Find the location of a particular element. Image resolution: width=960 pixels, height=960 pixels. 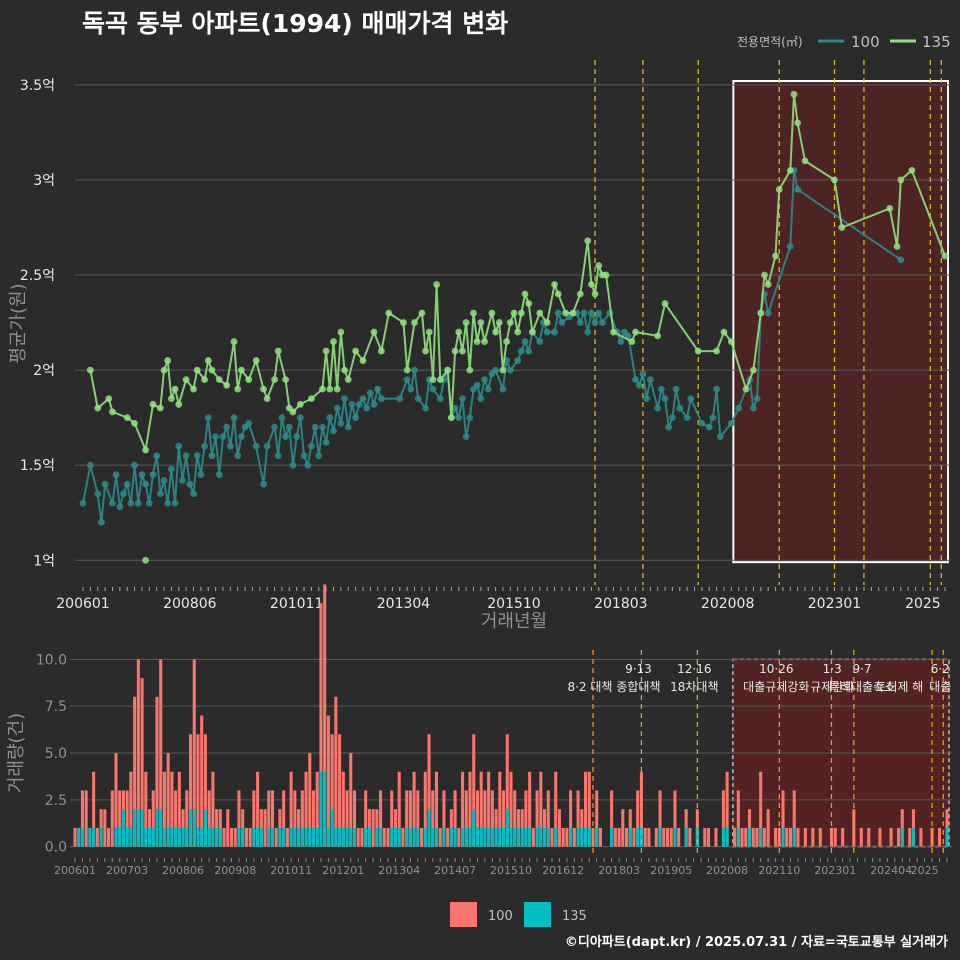

volume-xtick-label: 201905 is located at coordinates (671, 870).